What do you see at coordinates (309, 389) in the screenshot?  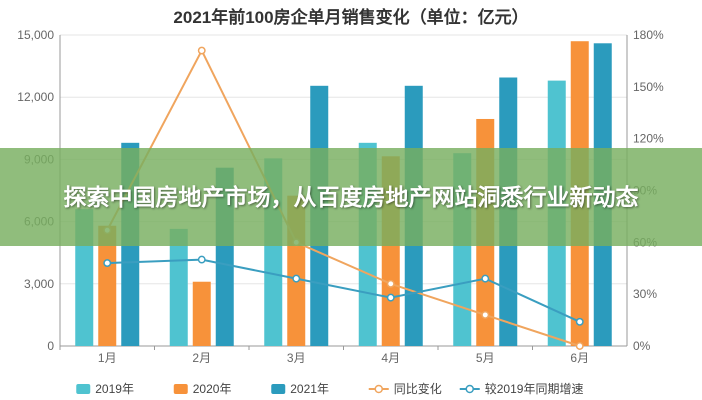 I see `legend-label: 2021年` at bounding box center [309, 389].